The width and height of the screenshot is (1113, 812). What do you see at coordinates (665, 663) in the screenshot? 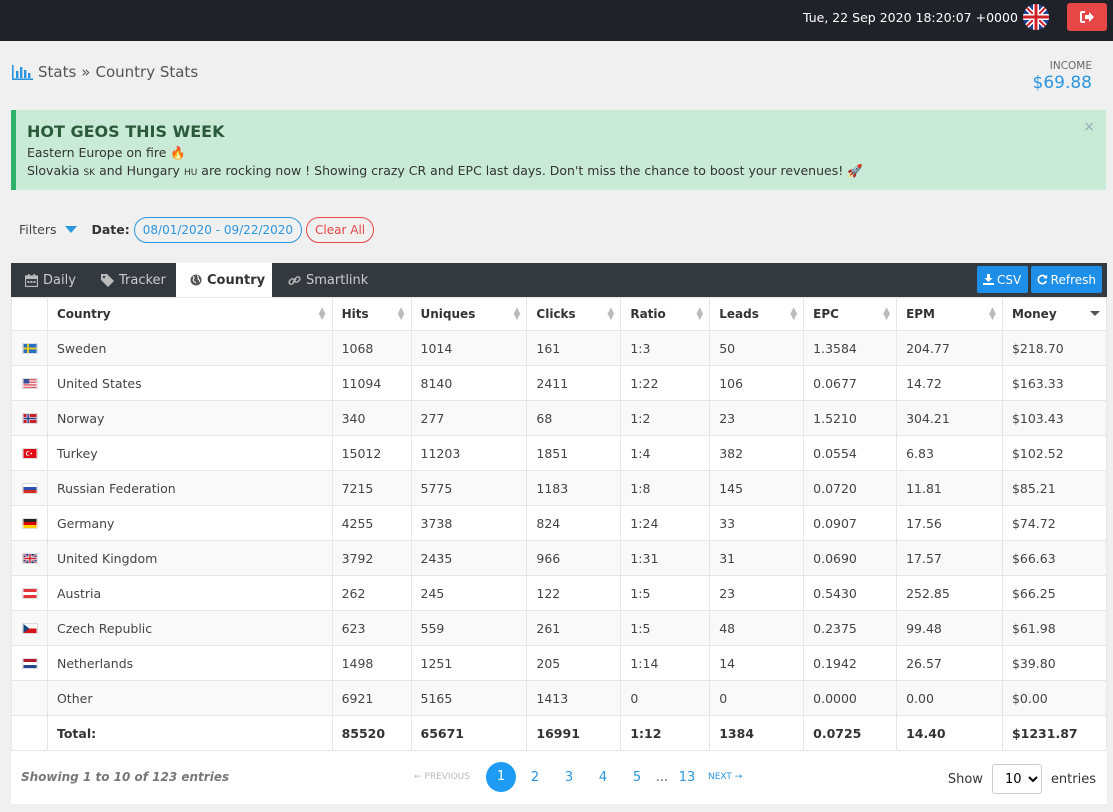
I see `cell-ratio: 1:14` at bounding box center [665, 663].